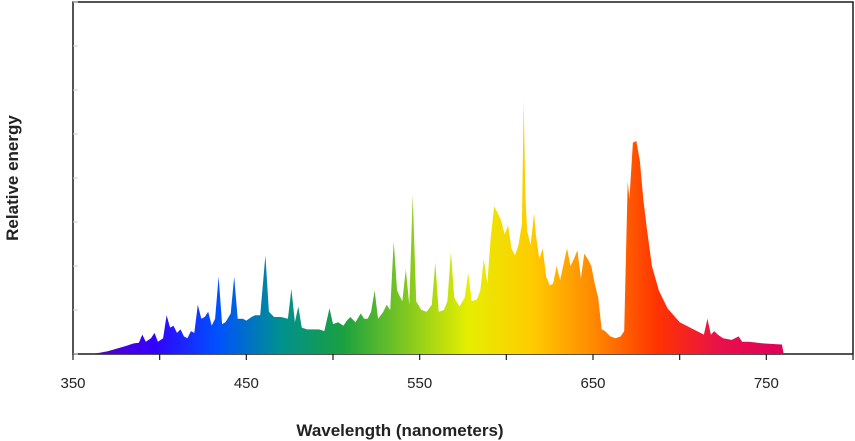 The width and height of the screenshot is (855, 441). What do you see at coordinates (399, 430) in the screenshot?
I see `x-axis-title: Wavelength (nanometers)` at bounding box center [399, 430].